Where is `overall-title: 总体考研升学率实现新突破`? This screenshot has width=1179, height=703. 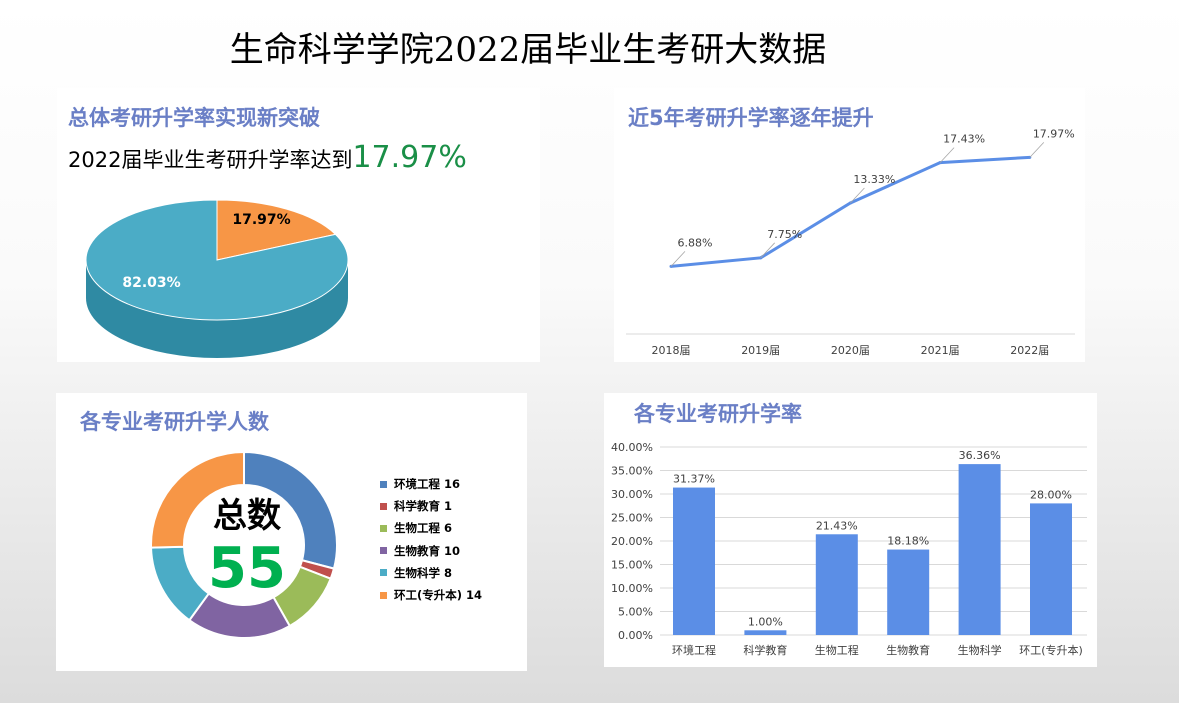 overall-title: 总体考研升学率实现新突破 is located at coordinates (194, 118).